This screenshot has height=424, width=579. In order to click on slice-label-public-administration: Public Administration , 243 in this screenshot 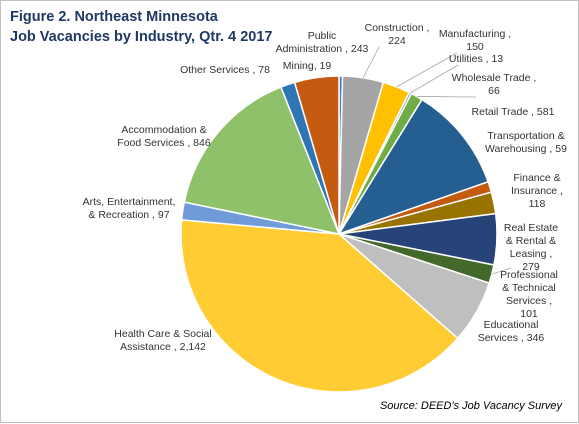, I will do `click(322, 42)`.